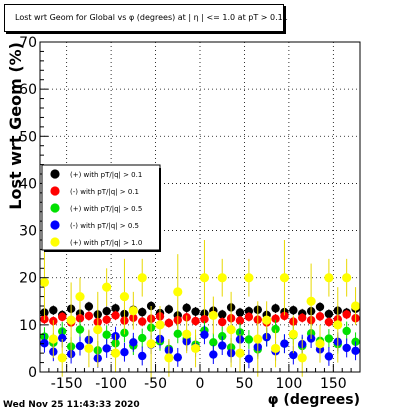 This screenshot has width=400, height=414. What do you see at coordinates (333, 384) in the screenshot?
I see `x-tick-label: 150` at bounding box center [333, 384].